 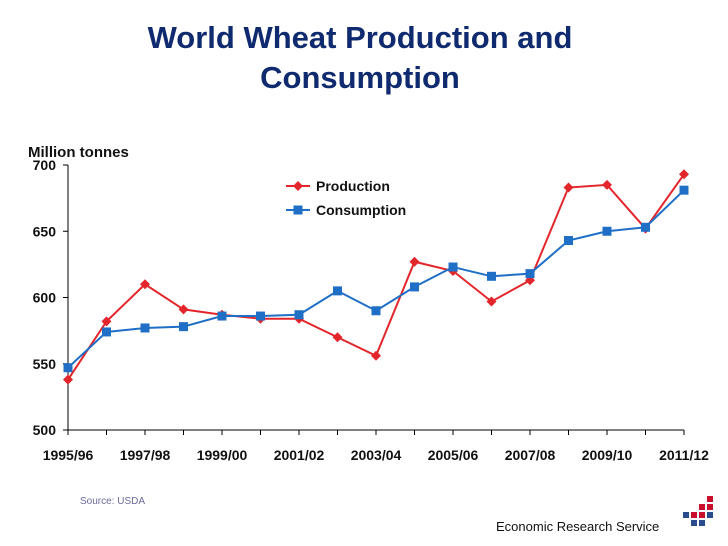 I want to click on x-tick-label: 1997/98, so click(x=145, y=455).